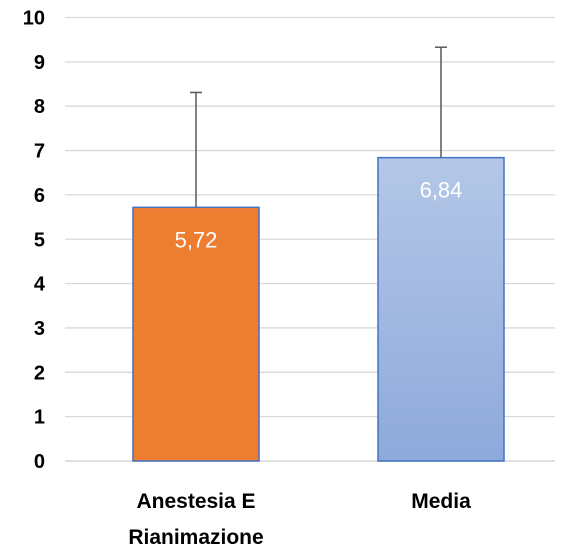  I want to click on x-category-label: Media, so click(441, 501).